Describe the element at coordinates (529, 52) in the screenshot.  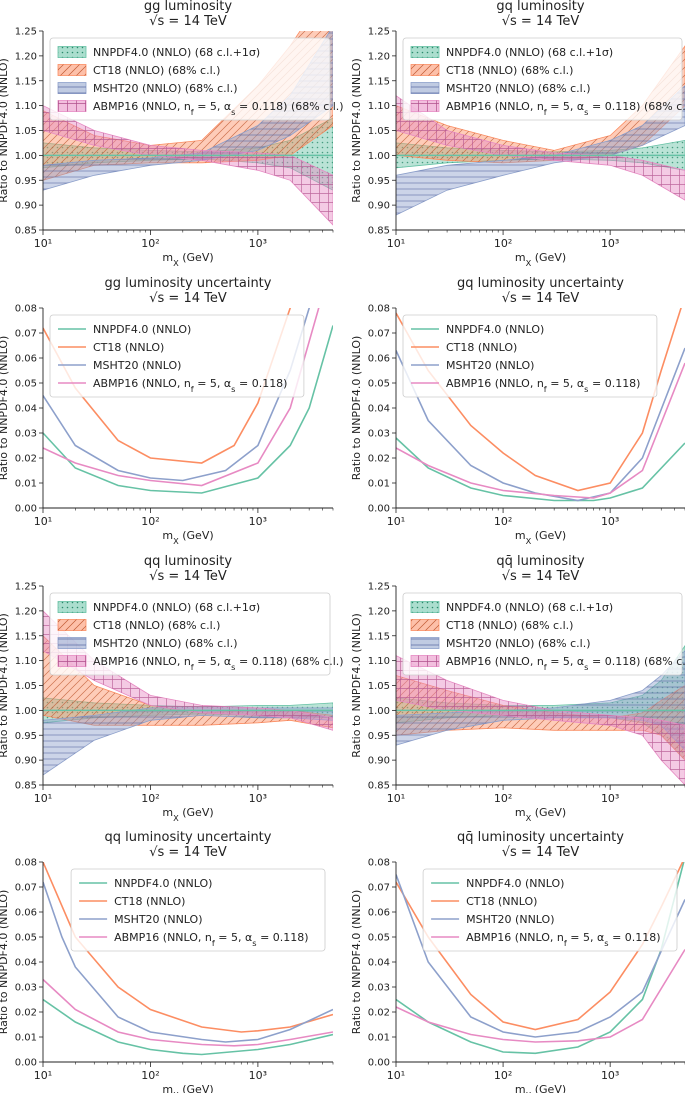
I see `legend-label-nnpdf: NNPDF4.0 (NNLO) (68 c.l.+1σ)` at that location.